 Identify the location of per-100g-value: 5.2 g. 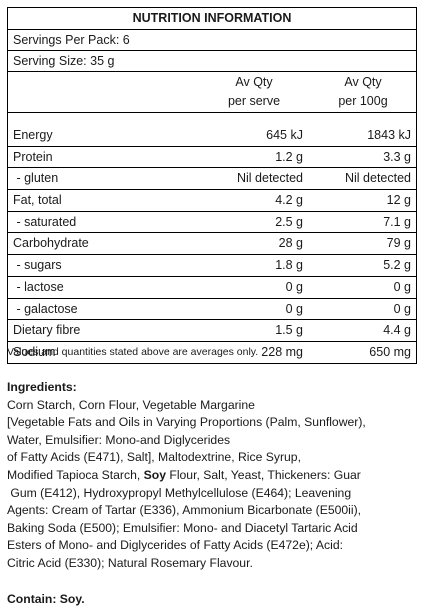
(397, 265).